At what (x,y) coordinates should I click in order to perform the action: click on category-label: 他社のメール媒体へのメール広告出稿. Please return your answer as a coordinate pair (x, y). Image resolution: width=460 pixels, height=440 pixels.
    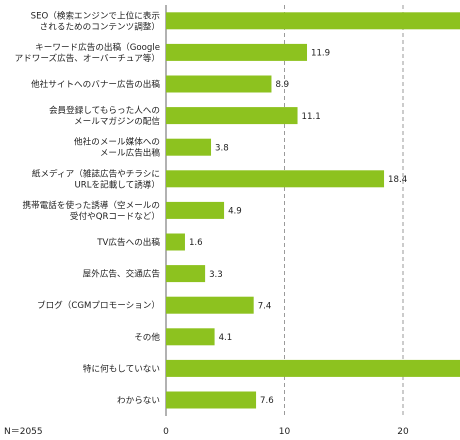
    Looking at the image, I should click on (117, 147).